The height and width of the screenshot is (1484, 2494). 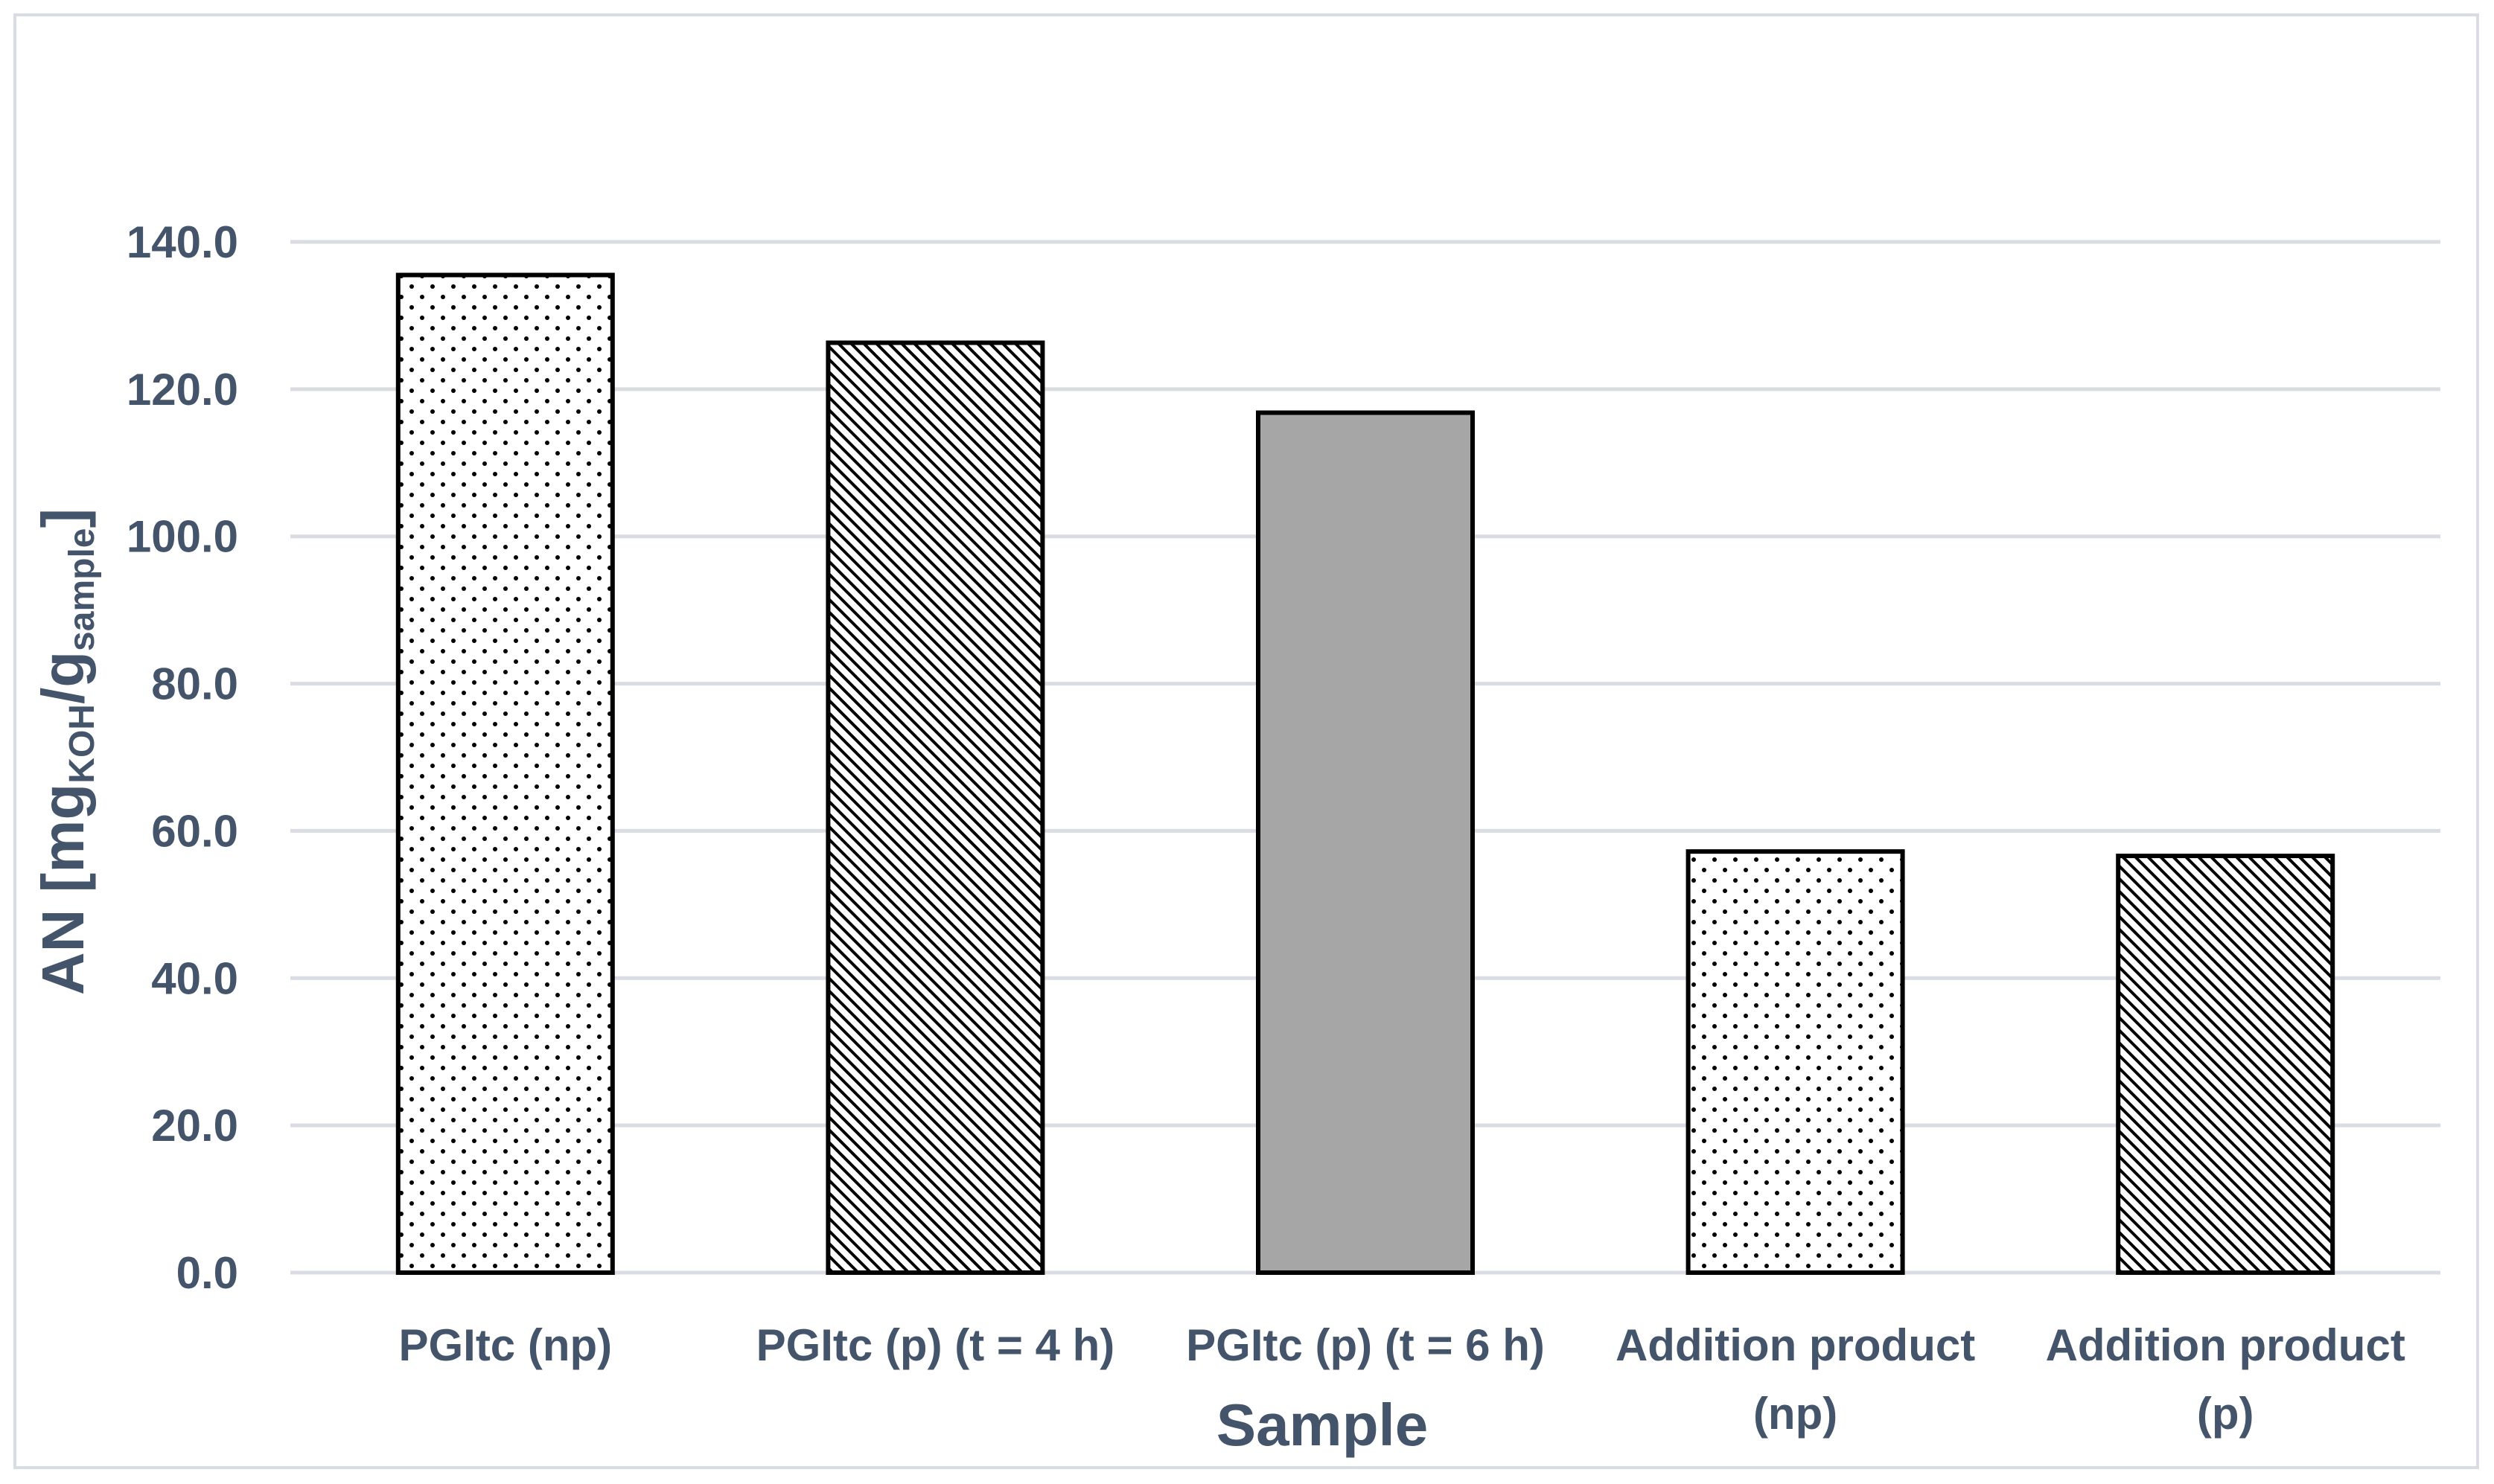 I want to click on y-axis-title-end: ], so click(x=63, y=518).